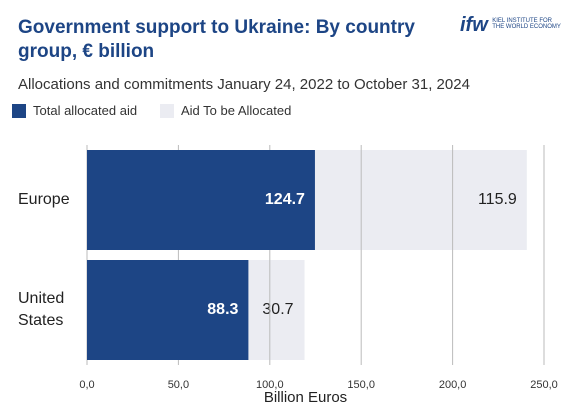 This screenshot has height=420, width=581. Describe the element at coordinates (361, 385) in the screenshot. I see `x-tick-label: 150,0` at that location.